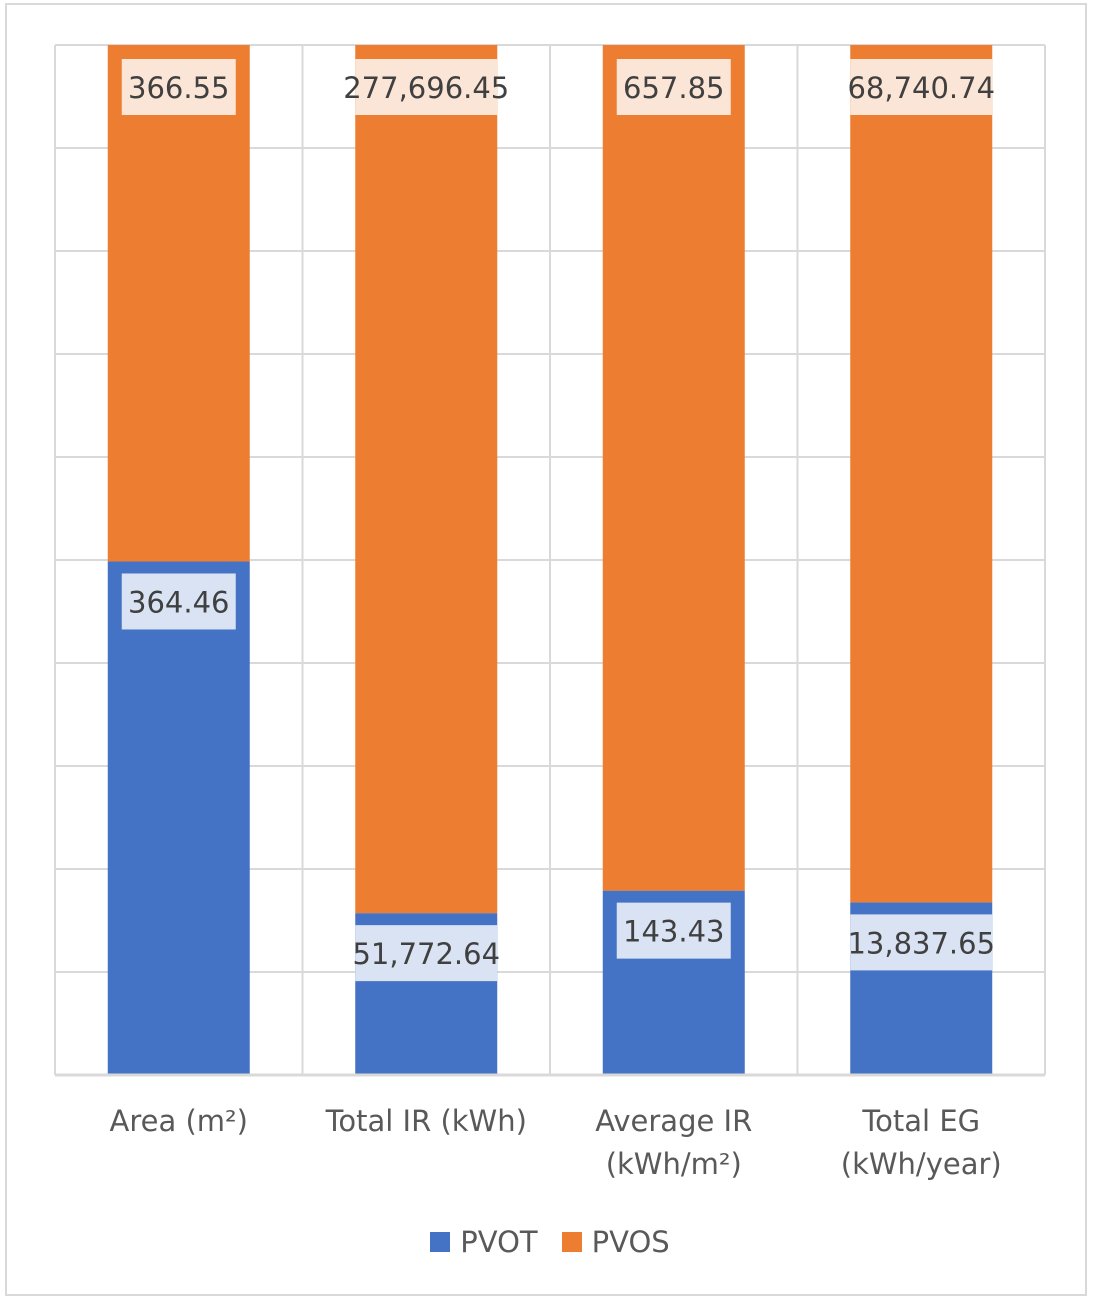 The image size is (1100, 1303). Describe the element at coordinates (920, 1121) in the screenshot. I see `category-label: Total EG` at that location.